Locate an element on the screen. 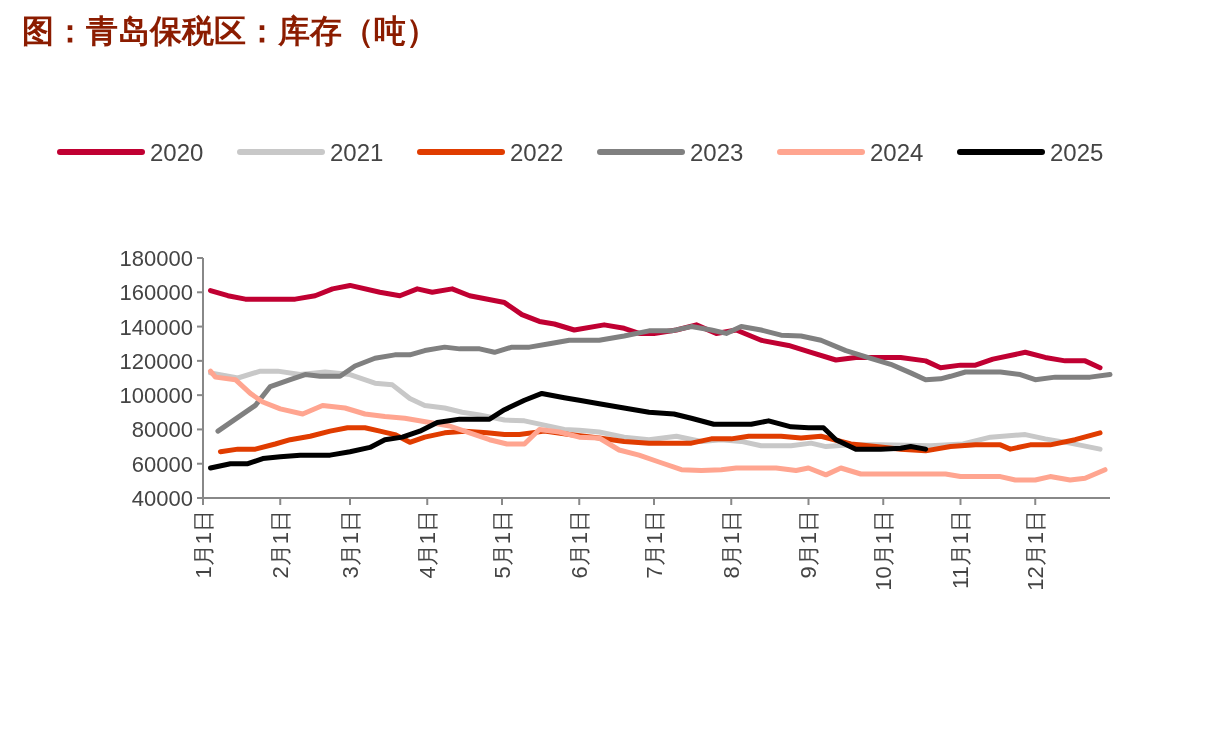 This screenshot has height=731, width=1209. legend-label: 2022 is located at coordinates (537, 152).